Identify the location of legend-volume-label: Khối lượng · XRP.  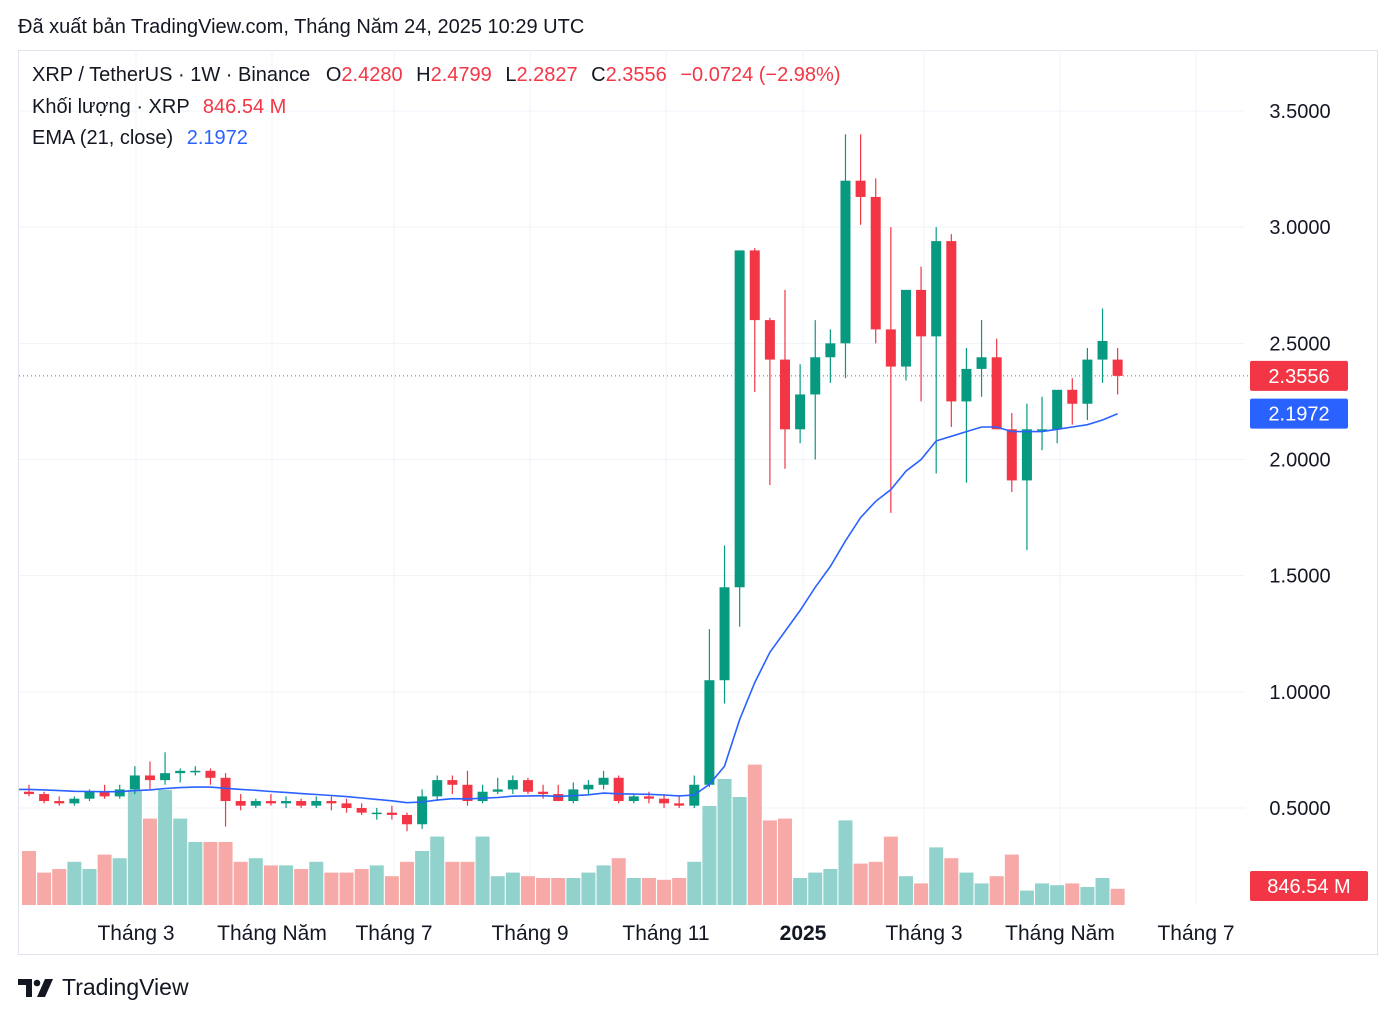
(111, 107).